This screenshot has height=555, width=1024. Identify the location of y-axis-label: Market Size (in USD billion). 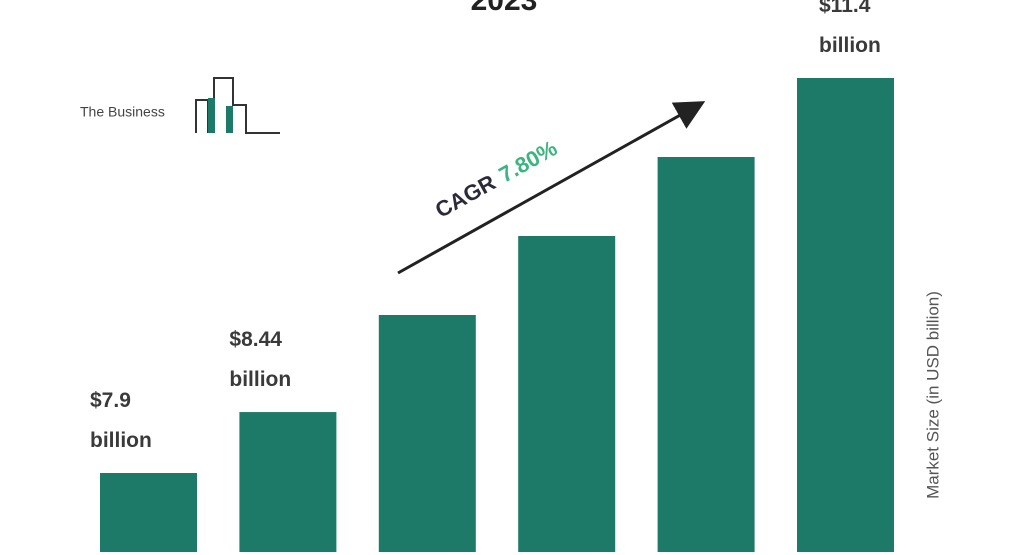
(932, 395).